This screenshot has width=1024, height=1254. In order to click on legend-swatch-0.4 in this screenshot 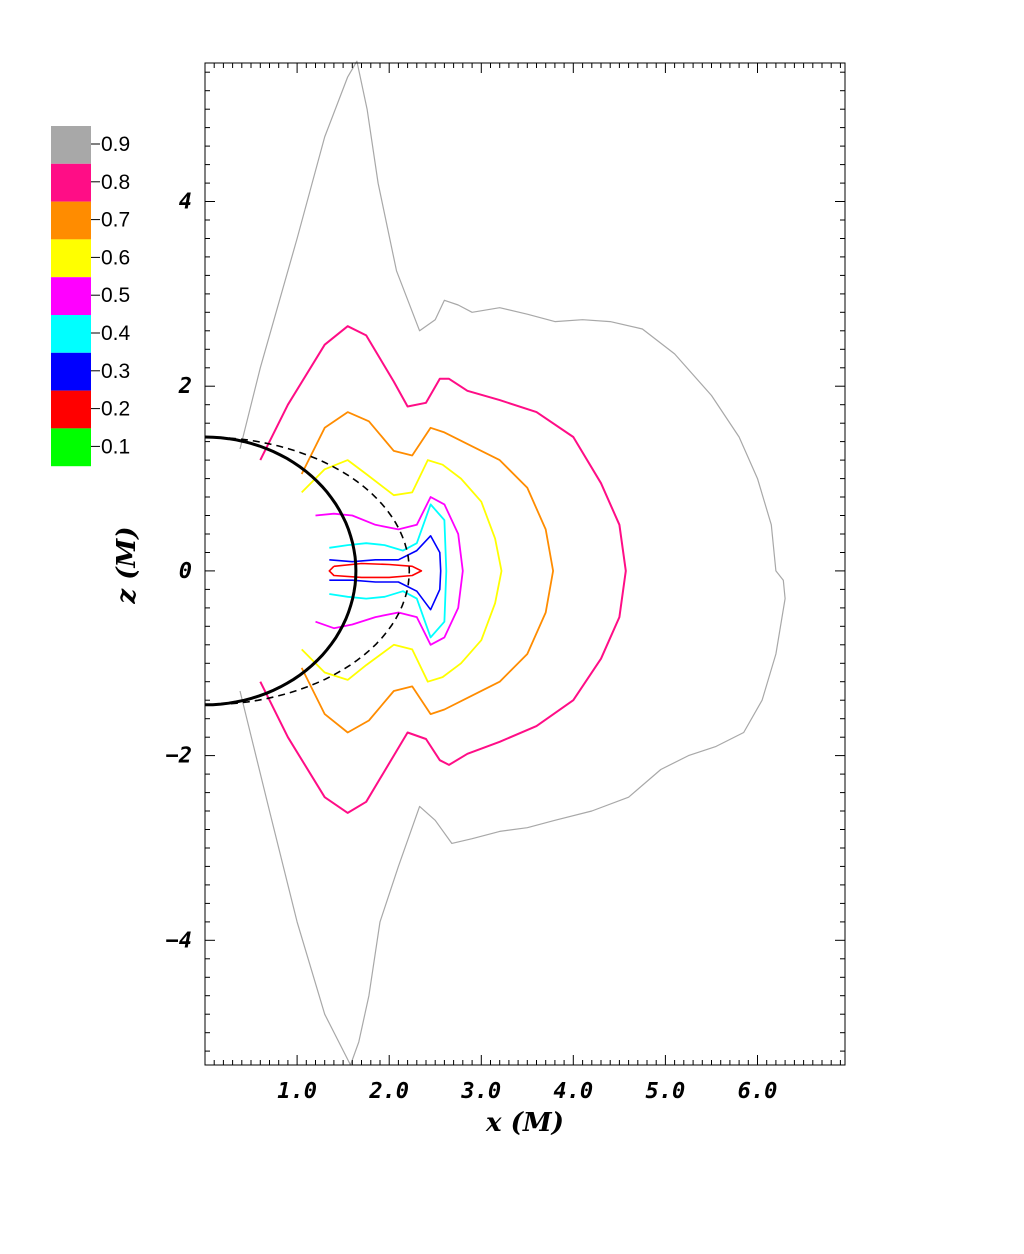, I will do `click(71, 334)`.